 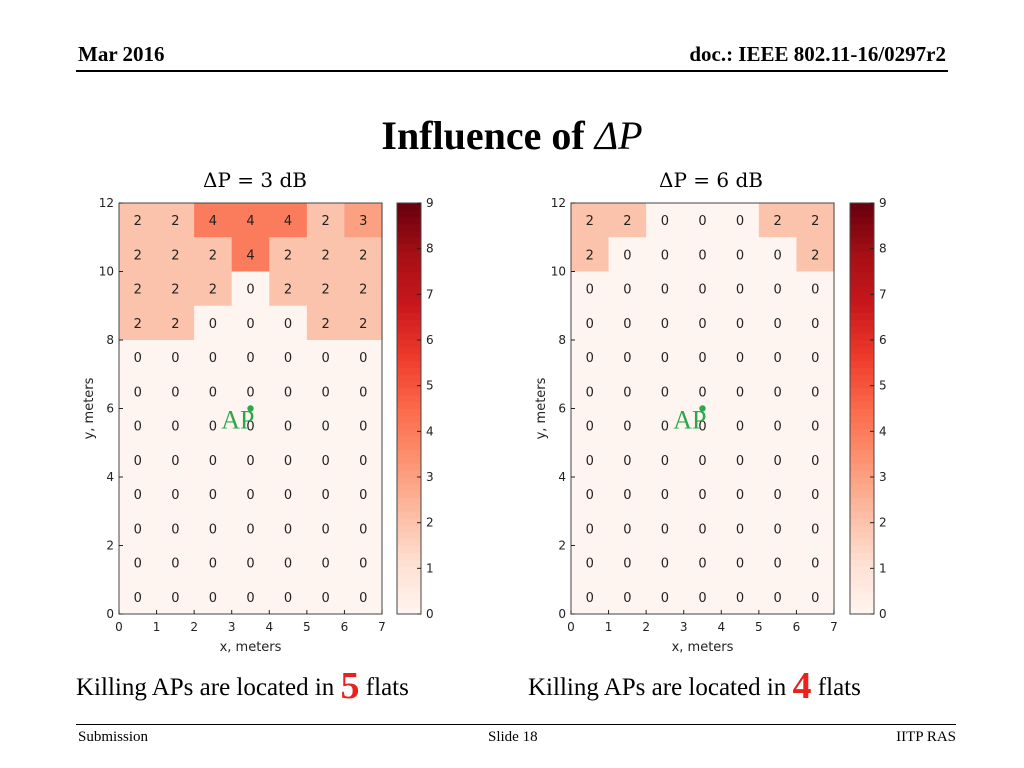 What do you see at coordinates (350, 686) in the screenshot?
I see `caption-left-number: 5` at bounding box center [350, 686].